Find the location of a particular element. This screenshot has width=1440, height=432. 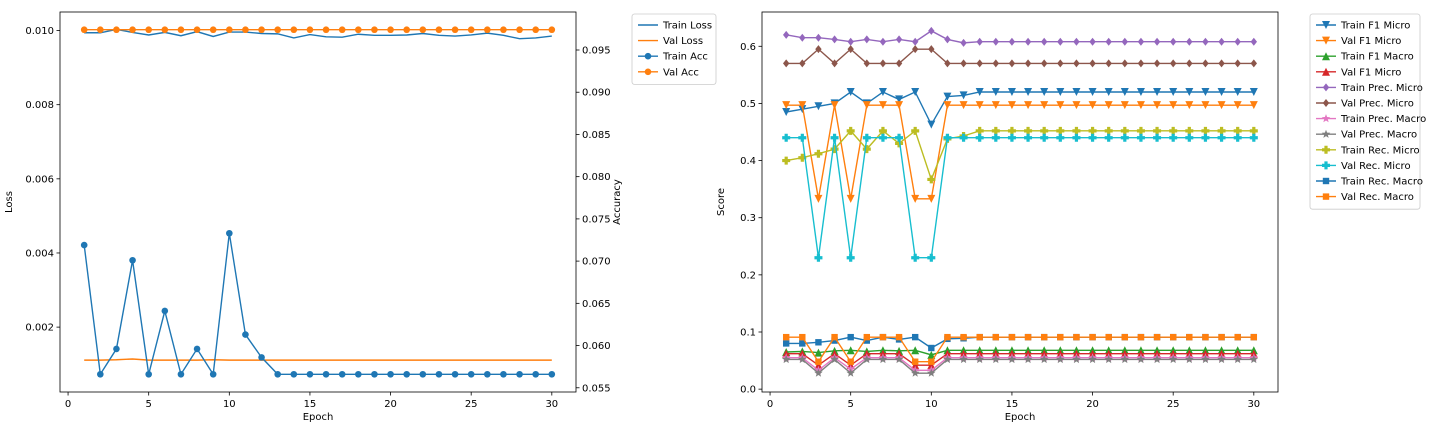

series-train-f1-macro is located at coordinates (1020, 352).